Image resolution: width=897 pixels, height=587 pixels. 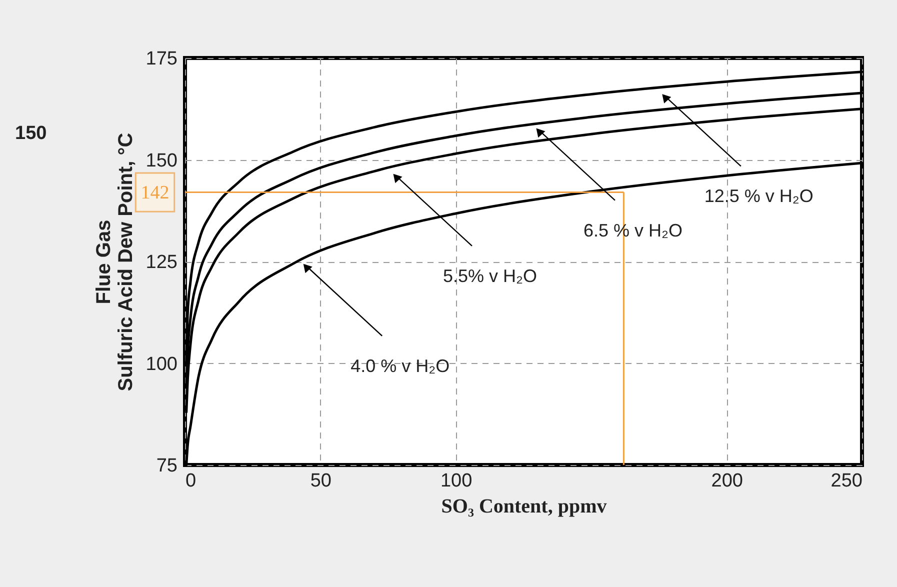 What do you see at coordinates (759, 196) in the screenshot?
I see `annotation: 12.5 % v H₂O` at bounding box center [759, 196].